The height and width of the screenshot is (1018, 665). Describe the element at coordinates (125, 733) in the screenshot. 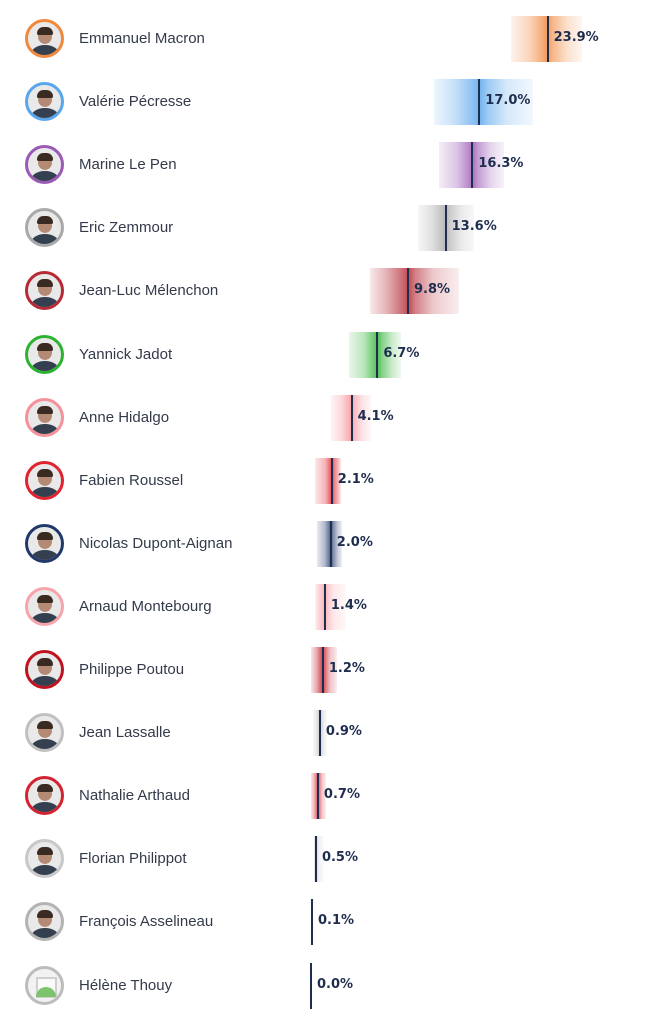

I see `candidate-name: Jean Lassalle` at that location.